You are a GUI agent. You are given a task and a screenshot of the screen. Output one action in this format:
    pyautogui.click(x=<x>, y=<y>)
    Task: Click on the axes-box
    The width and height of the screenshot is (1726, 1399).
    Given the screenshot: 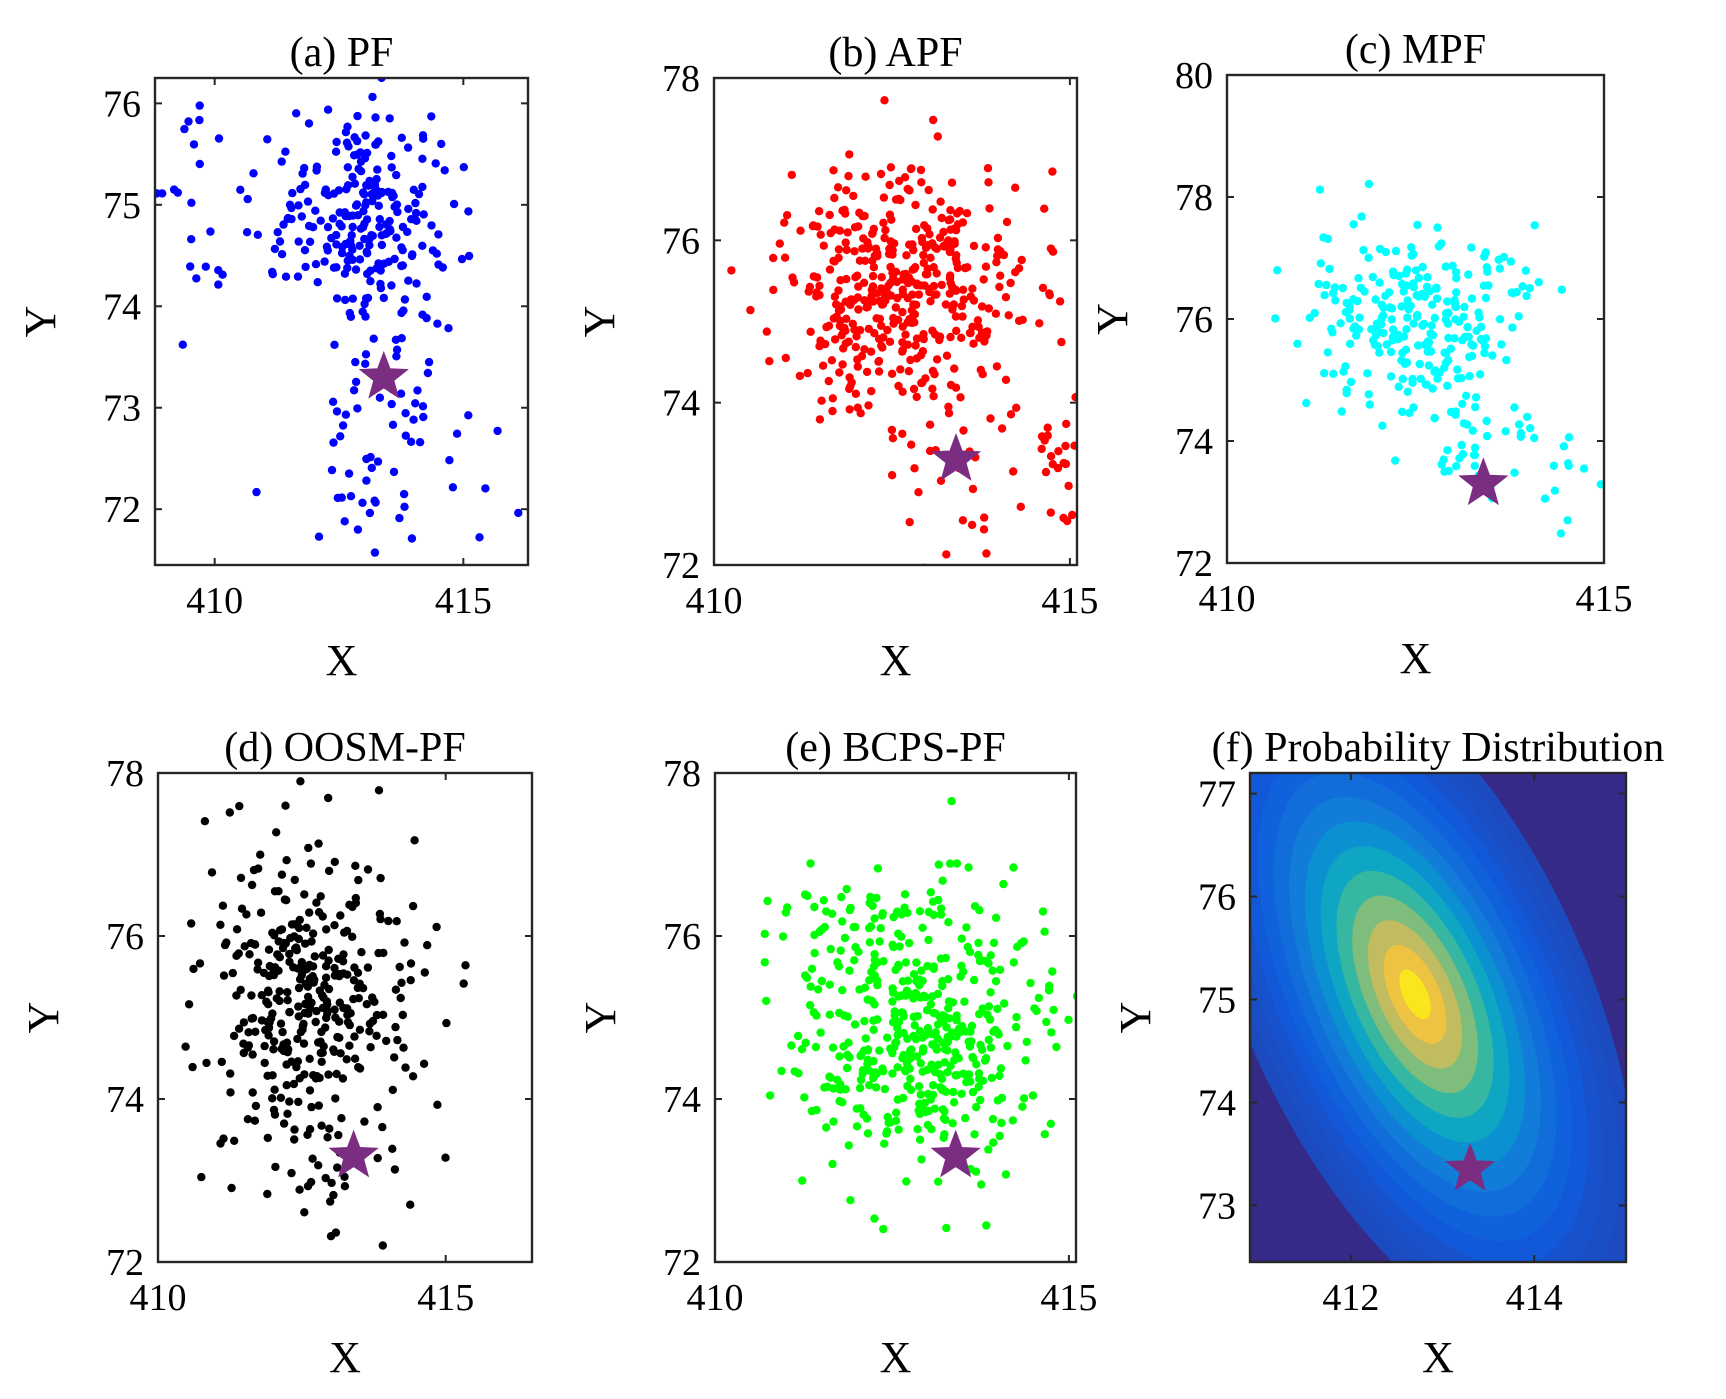 What is the action you would take?
    pyautogui.click(x=345, y=1017)
    